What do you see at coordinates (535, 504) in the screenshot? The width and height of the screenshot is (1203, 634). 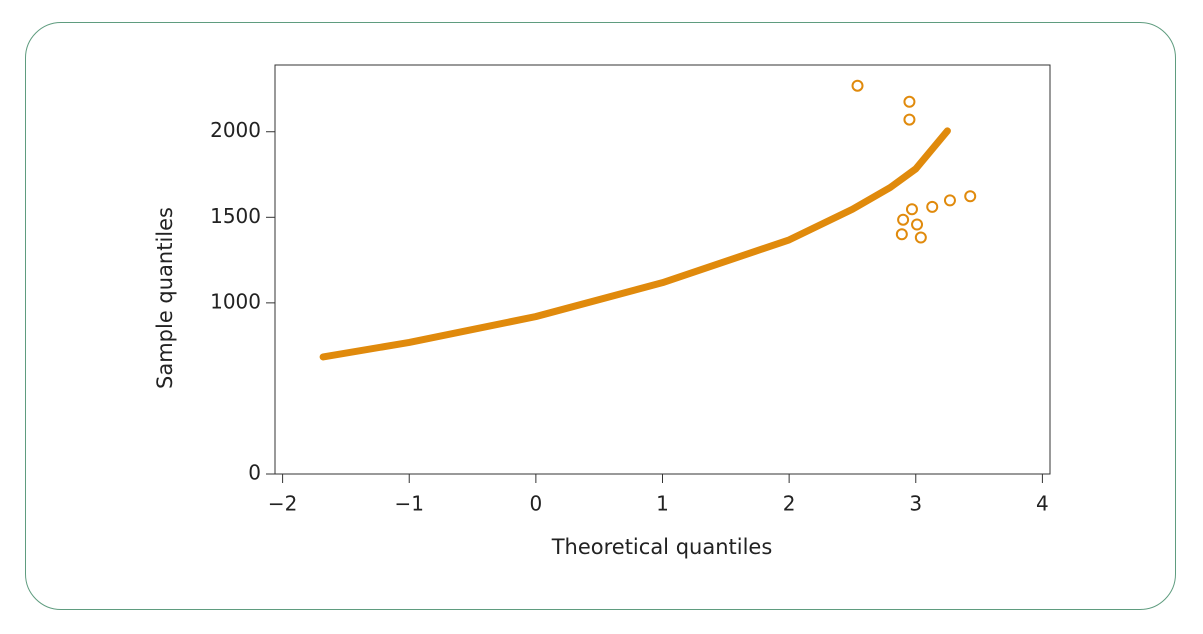 I see `x-tick-label: 0` at bounding box center [535, 504].